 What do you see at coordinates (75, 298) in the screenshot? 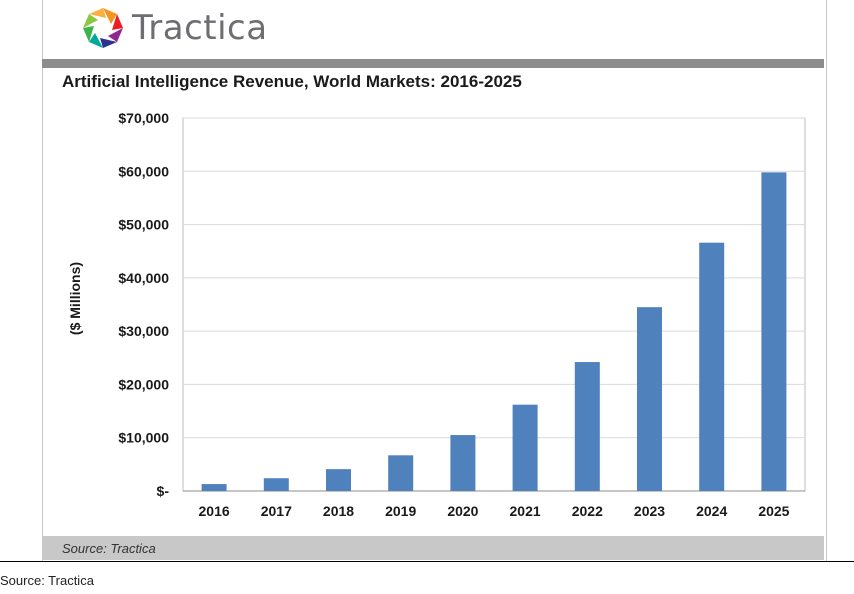
I see `y-axis-label: ($ Millions)` at bounding box center [75, 298].